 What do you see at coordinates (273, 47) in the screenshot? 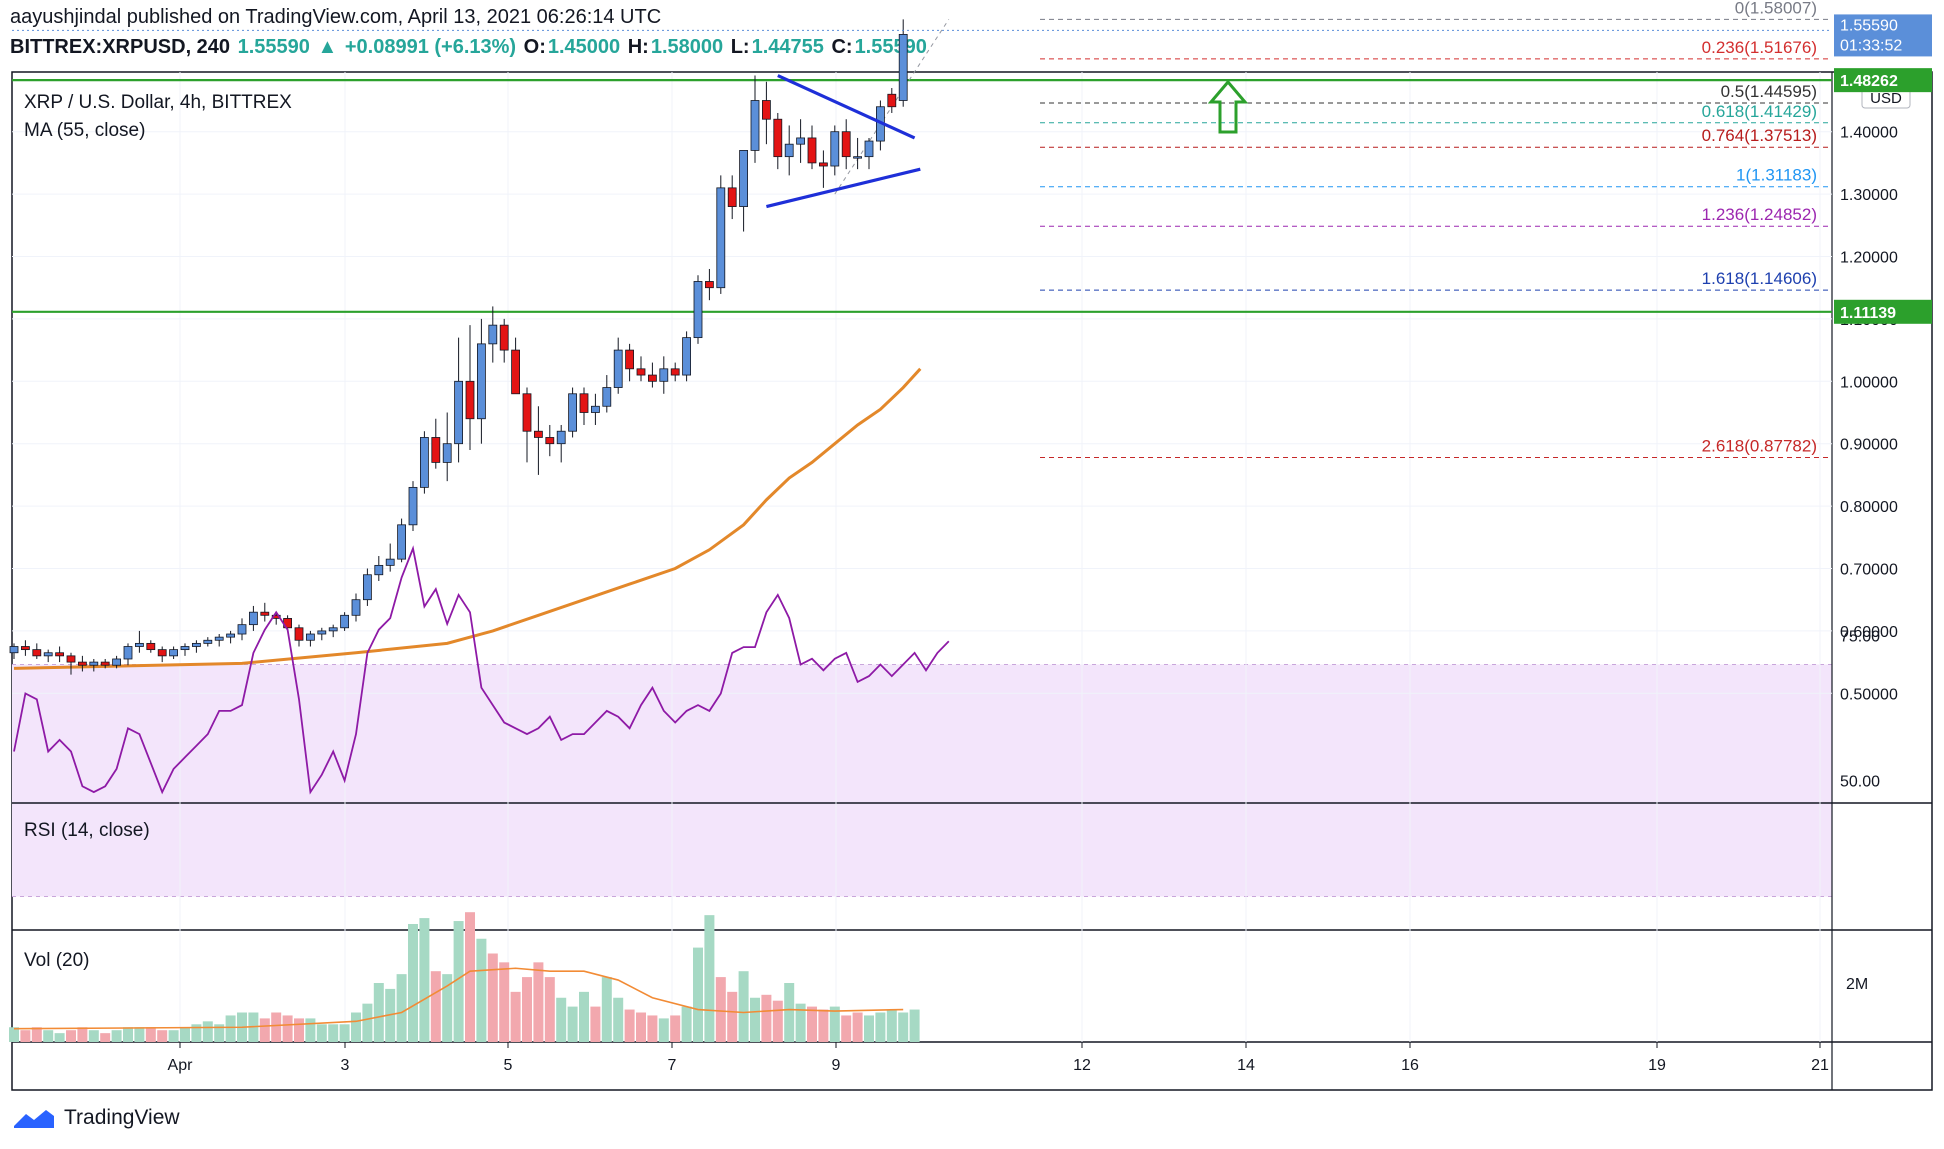
I see `last-price: 1.55590` at bounding box center [273, 47].